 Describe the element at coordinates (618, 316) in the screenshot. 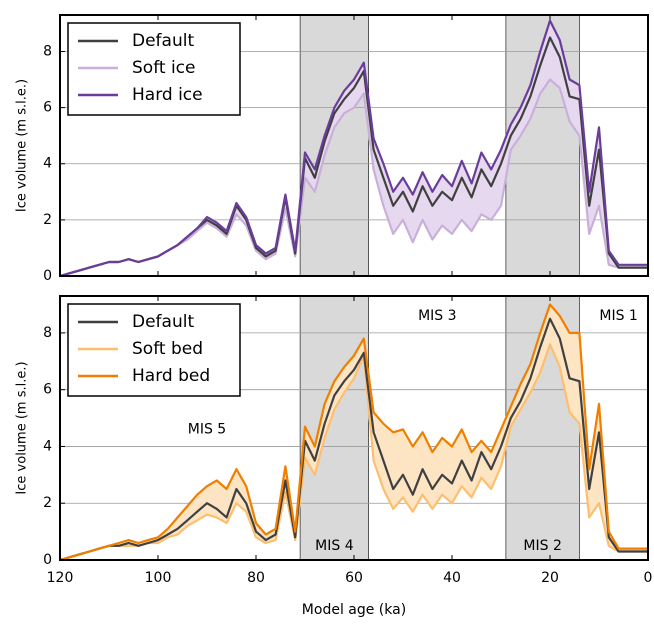

I see `annotation: MIS 1` at that location.